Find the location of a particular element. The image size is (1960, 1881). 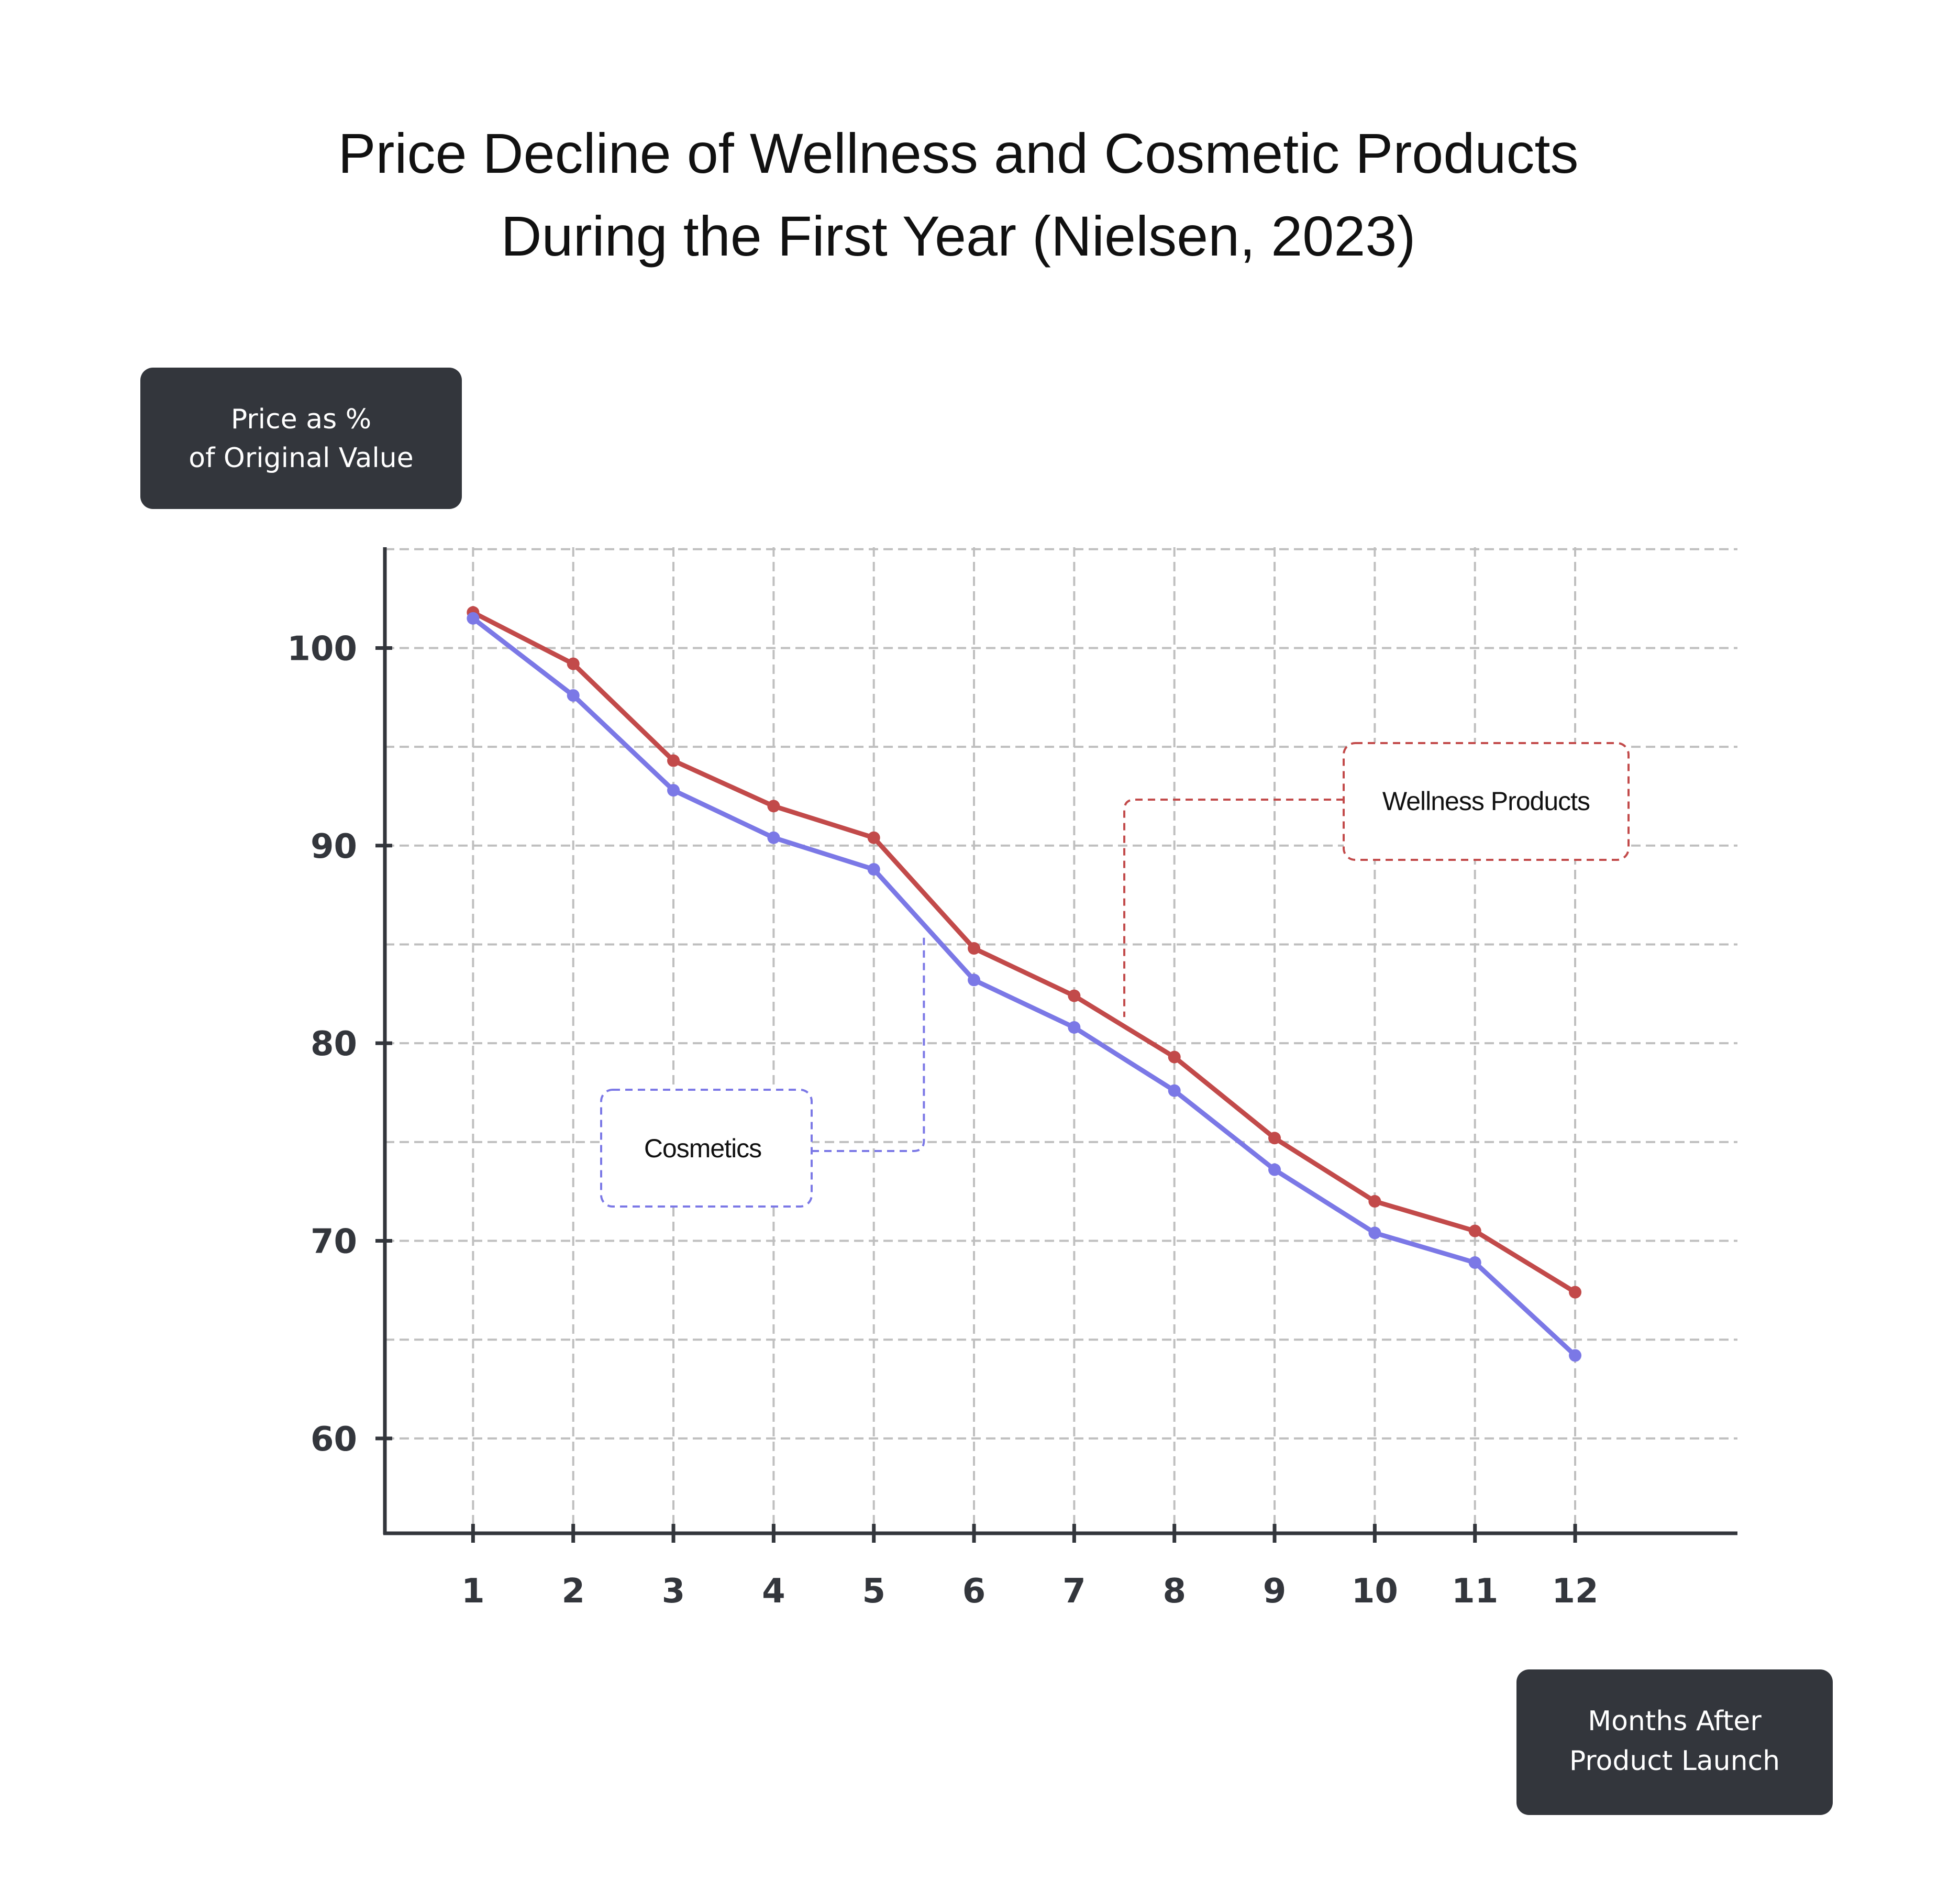

callout-cosmetics-box is located at coordinates (706, 1148).